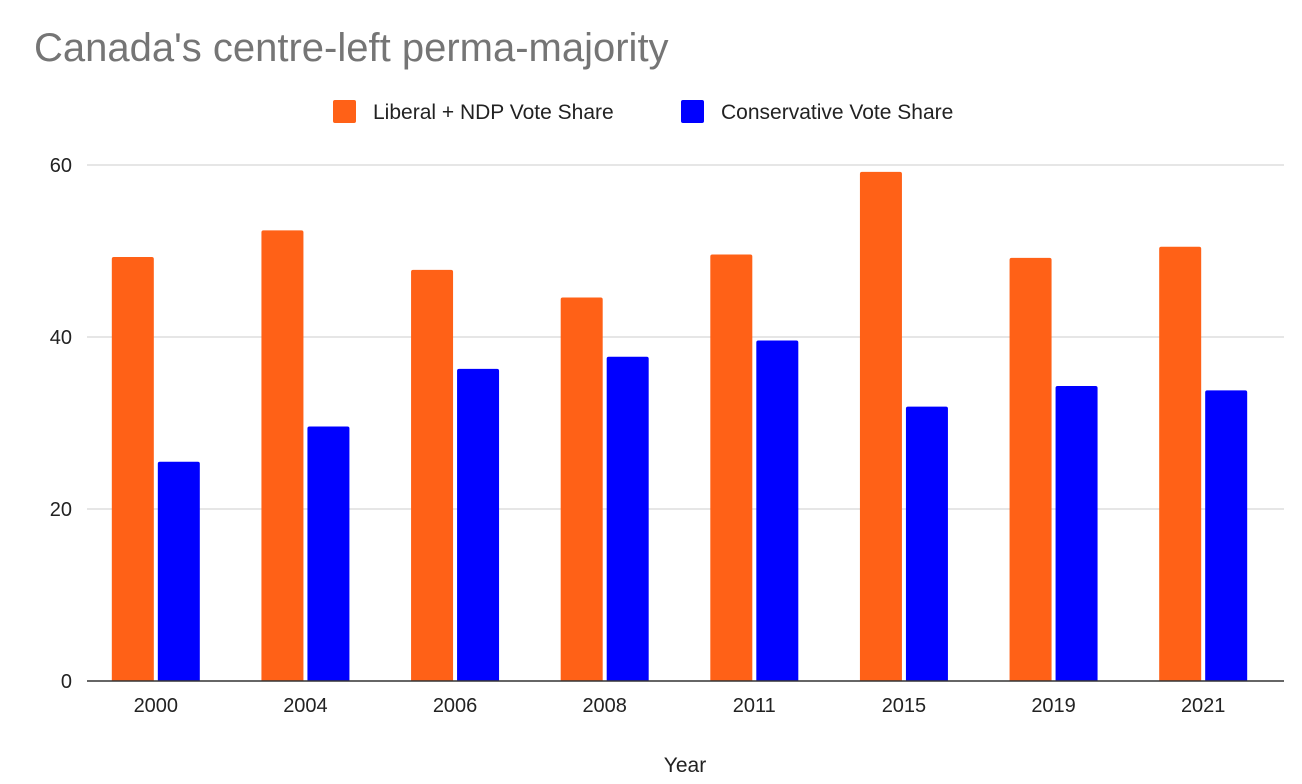  Describe the element at coordinates (61, 510) in the screenshot. I see `y-tick-label-20: 20` at that location.